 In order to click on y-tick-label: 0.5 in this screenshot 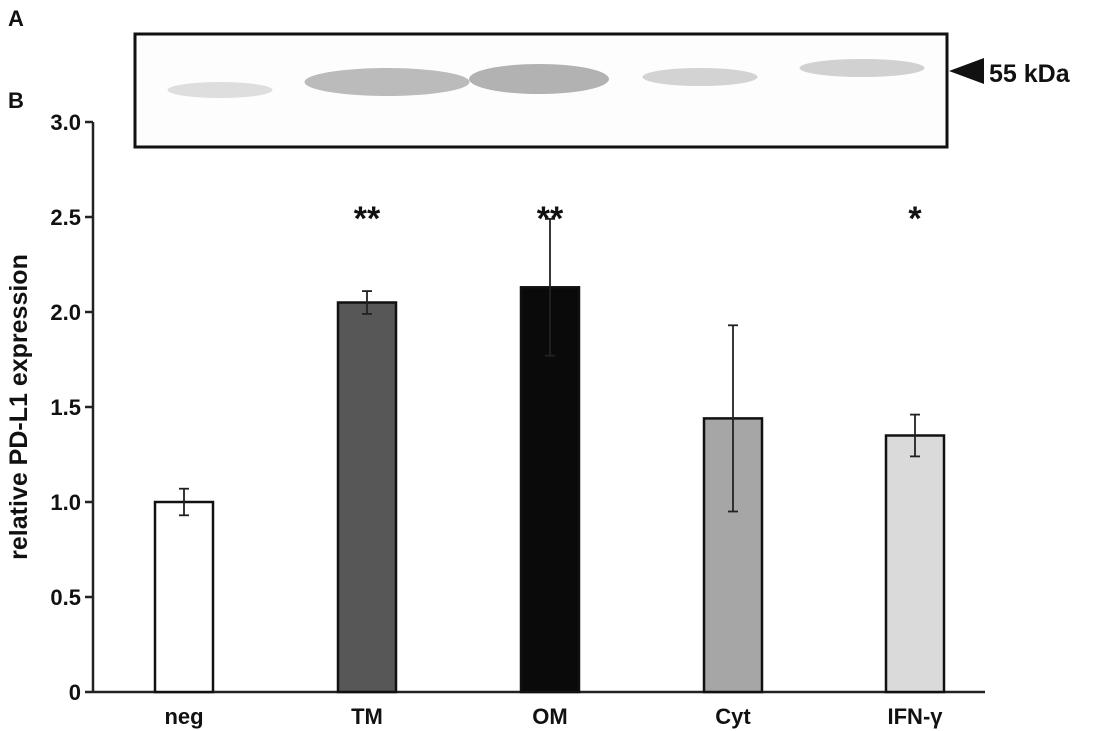, I will do `click(65, 597)`.